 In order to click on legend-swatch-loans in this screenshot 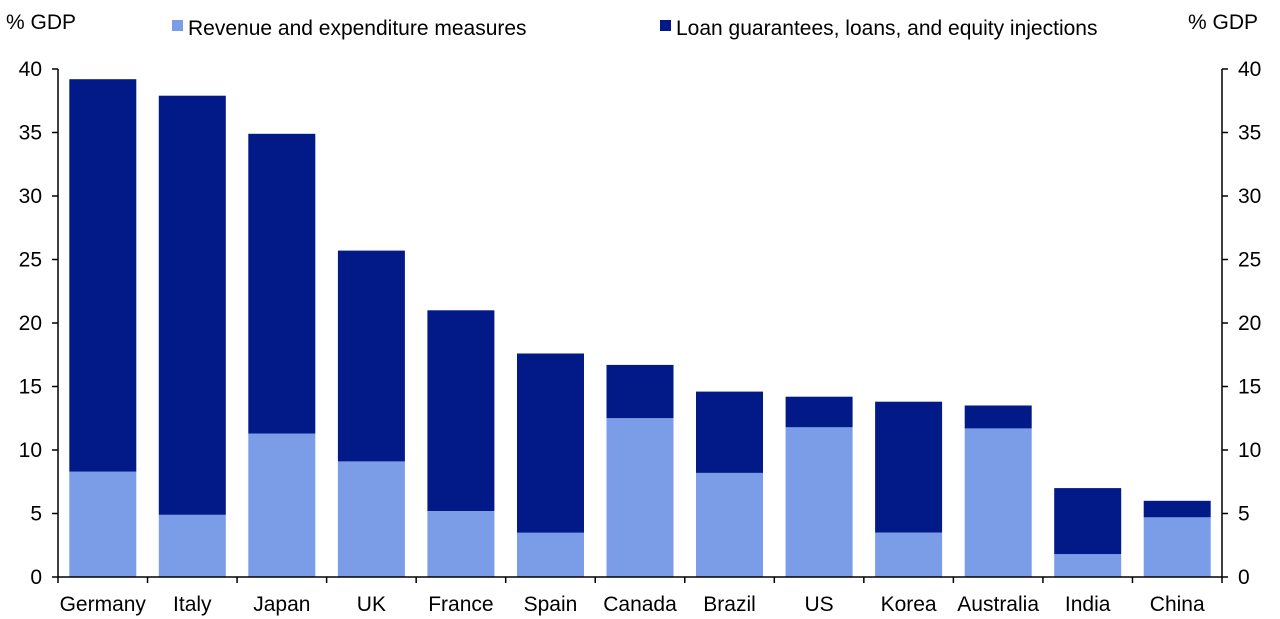, I will do `click(665, 25)`.